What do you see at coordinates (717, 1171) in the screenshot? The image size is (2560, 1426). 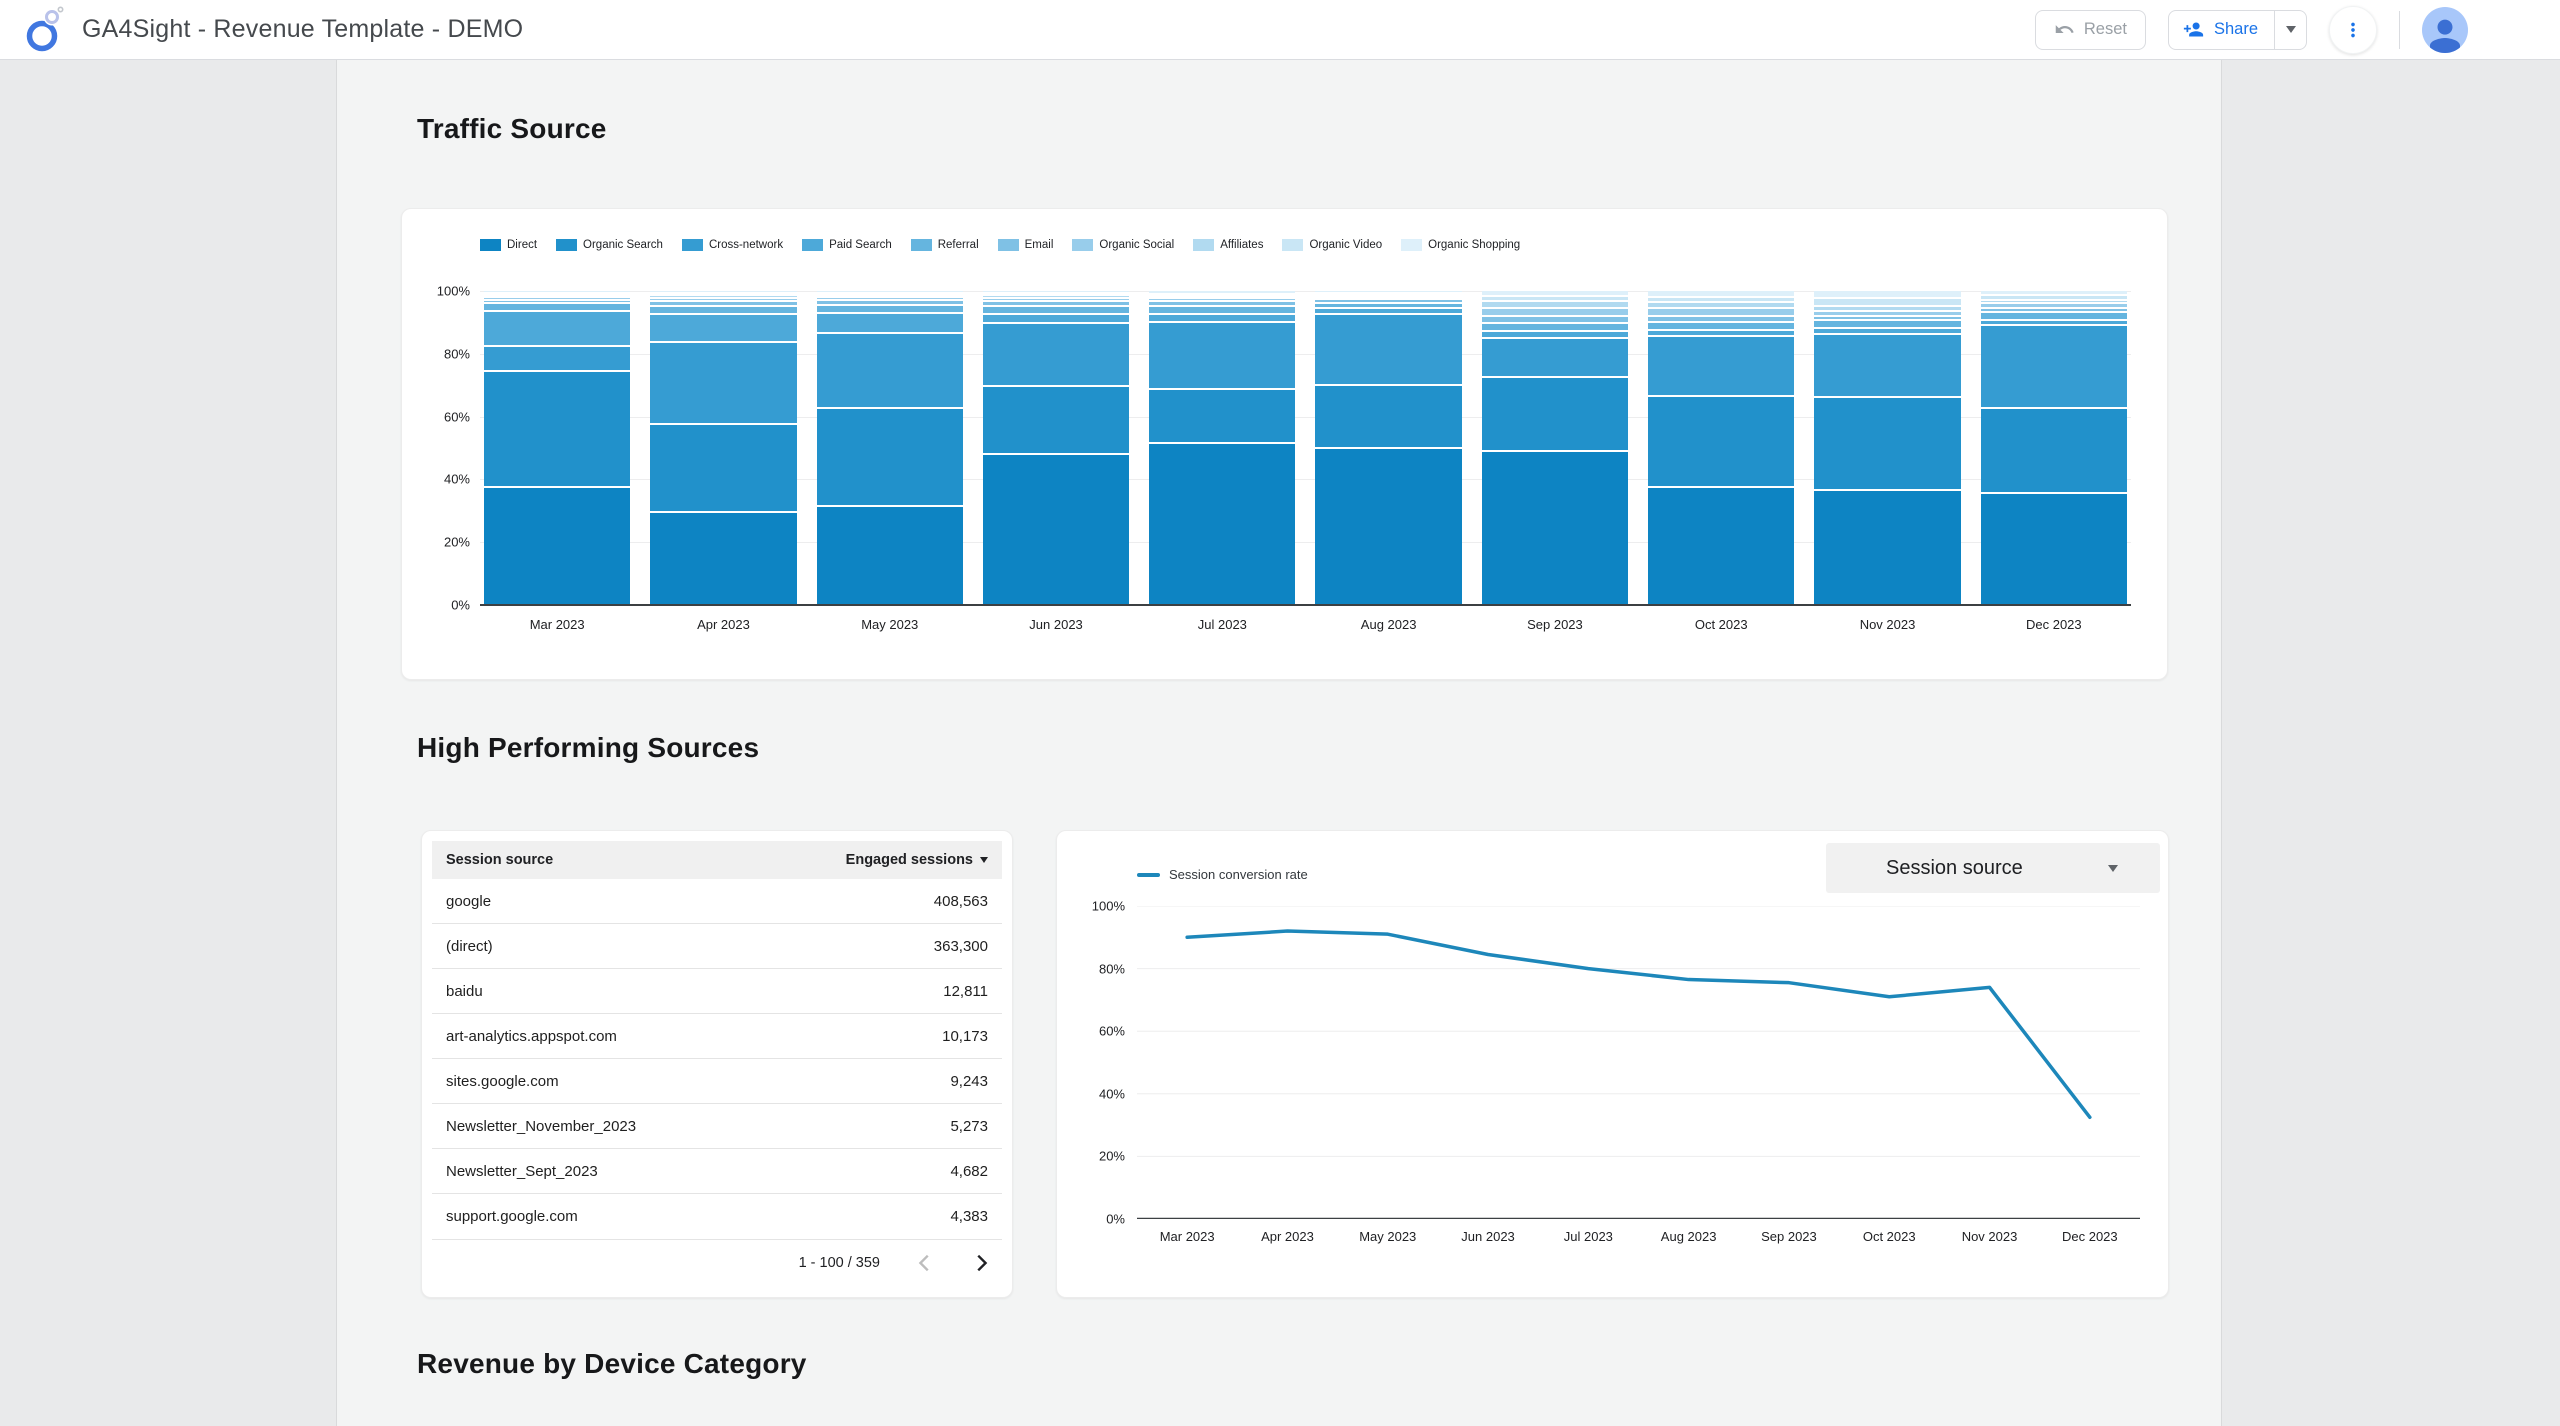 I see `table-row: Newsletter_Sept_2023 4,682` at bounding box center [717, 1171].